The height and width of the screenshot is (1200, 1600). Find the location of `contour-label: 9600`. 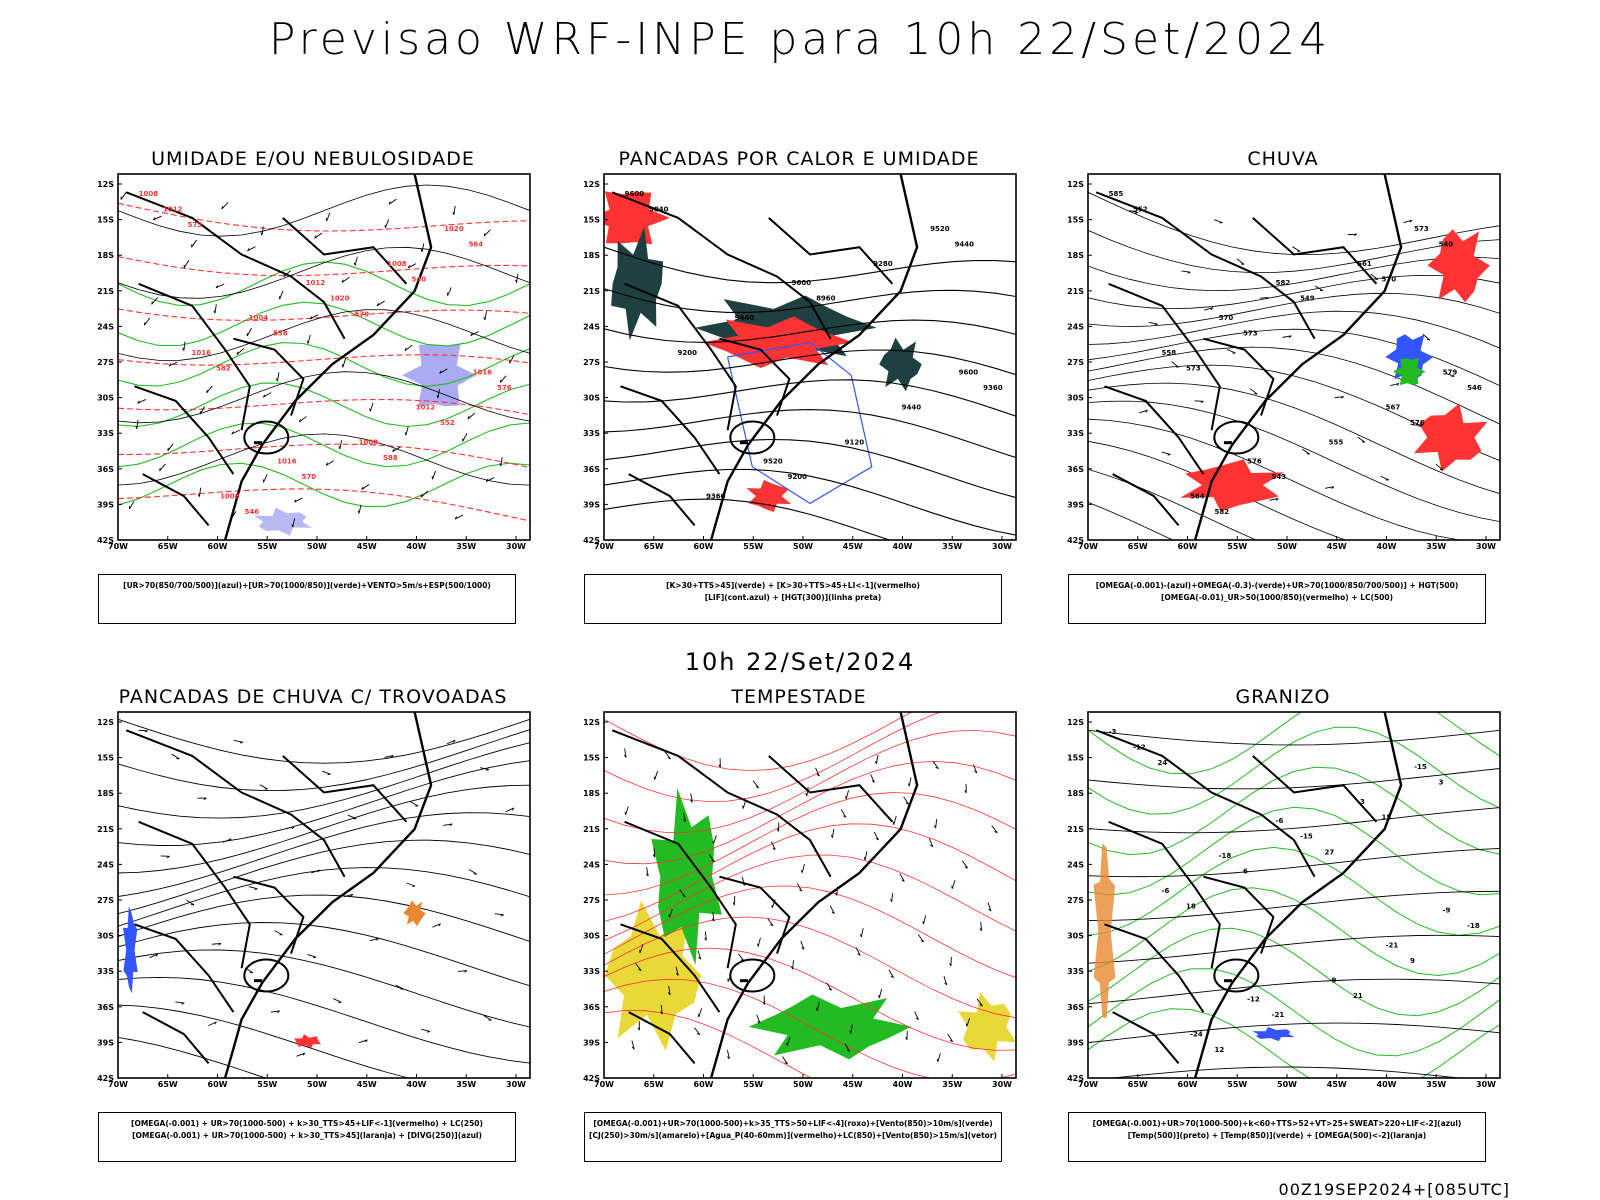

contour-label: 9600 is located at coordinates (802, 283).